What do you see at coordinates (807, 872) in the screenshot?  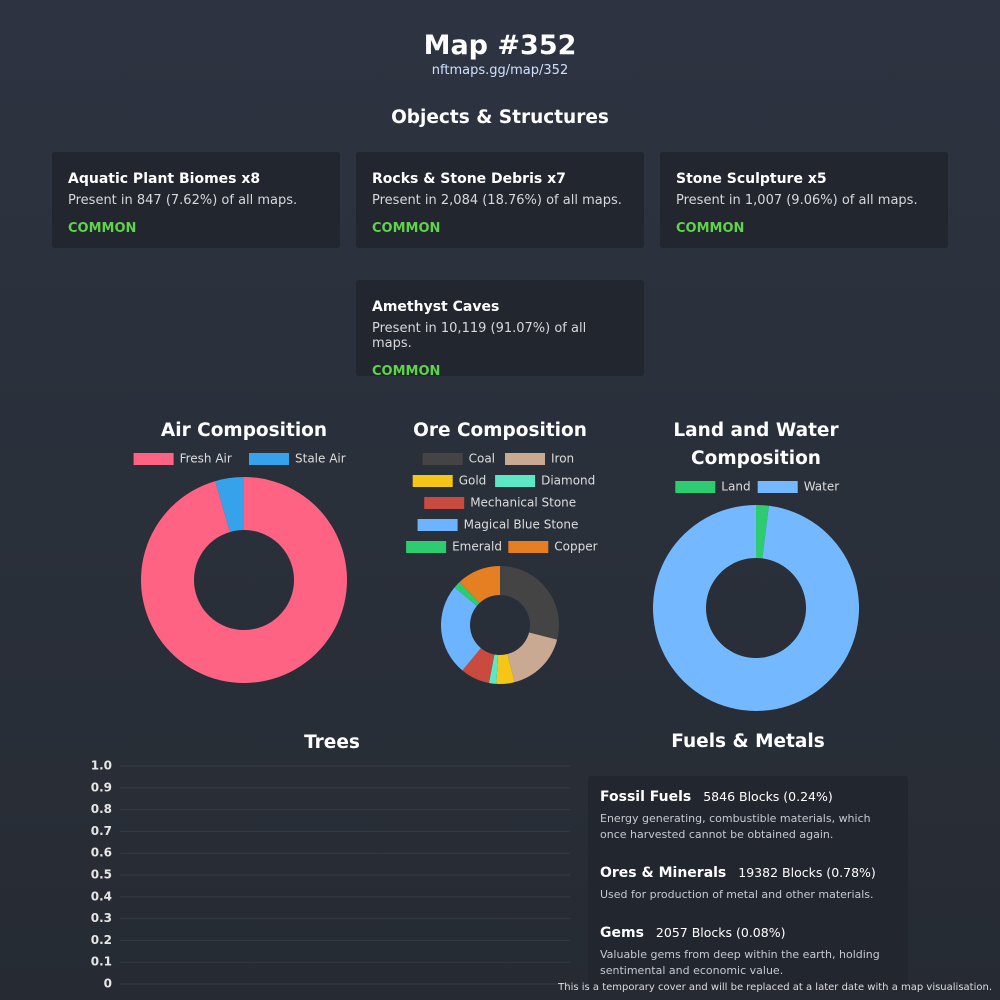 I see `fuel-amount: 19382 Blocks (0.78%)` at bounding box center [807, 872].